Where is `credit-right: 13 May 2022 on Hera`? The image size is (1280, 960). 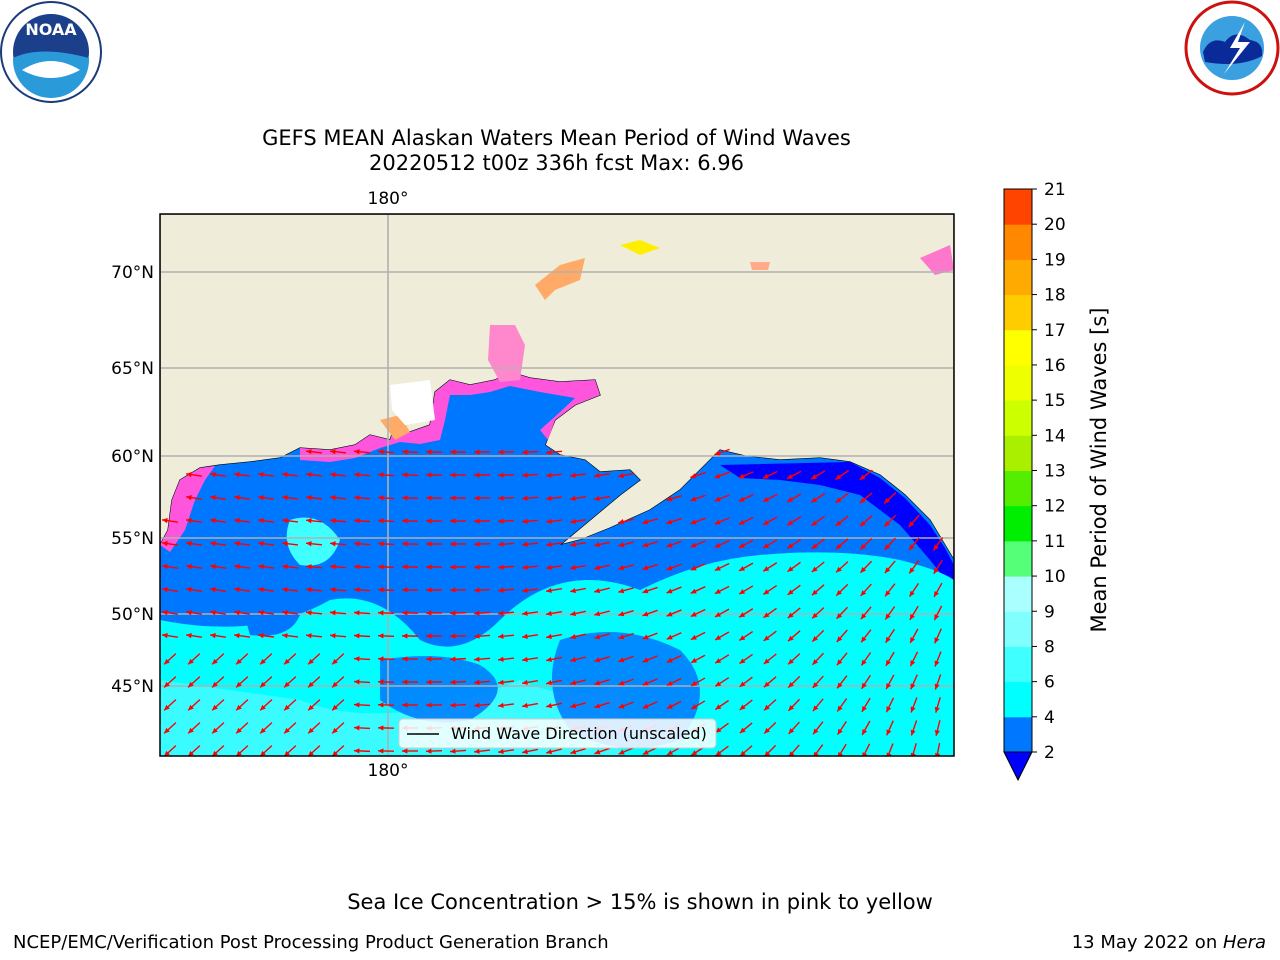
credit-right: 13 May 2022 on Hera is located at coordinates (1169, 942).